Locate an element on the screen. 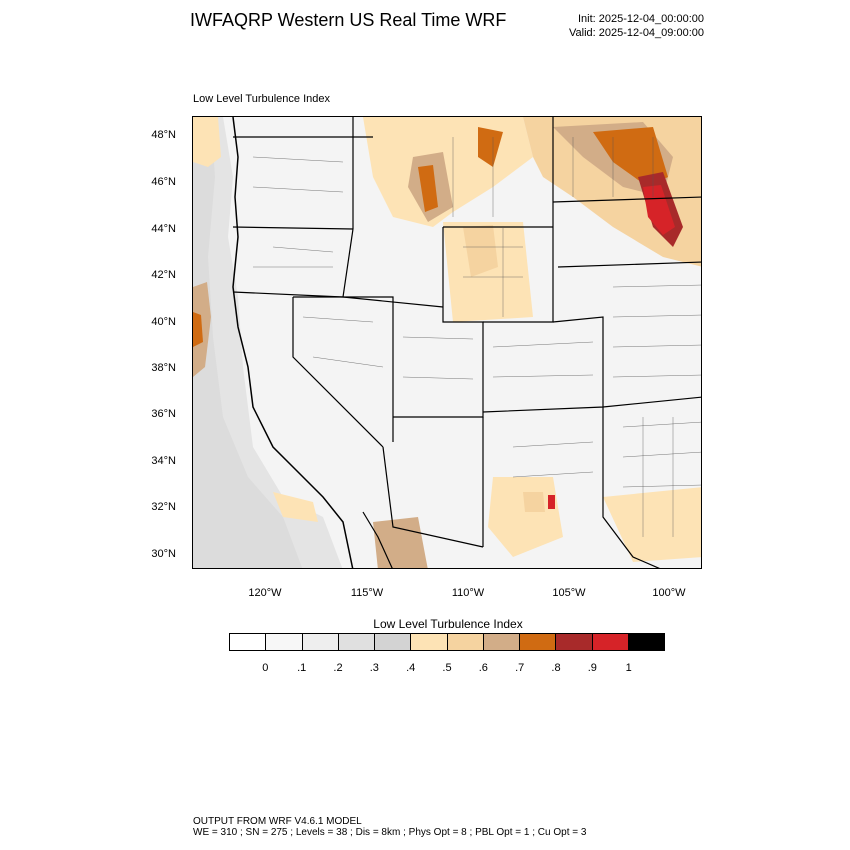 Image resolution: width=850 pixels, height=850 pixels. colorbar-label-0: 0 is located at coordinates (265, 668).